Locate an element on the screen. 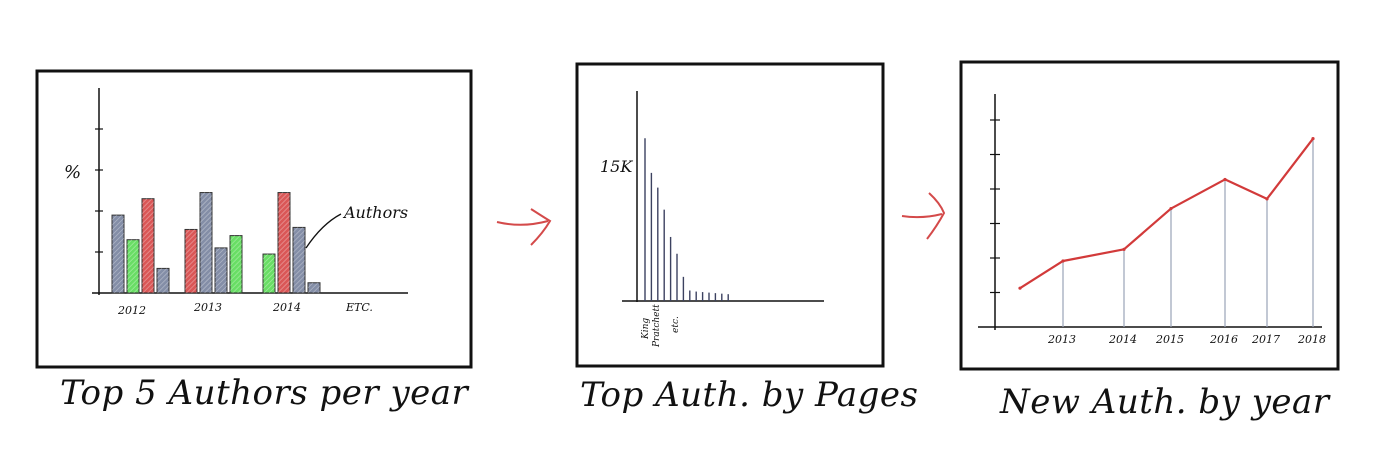 The image size is (1400, 467). arrow-2-head is located at coordinates (936, 216).